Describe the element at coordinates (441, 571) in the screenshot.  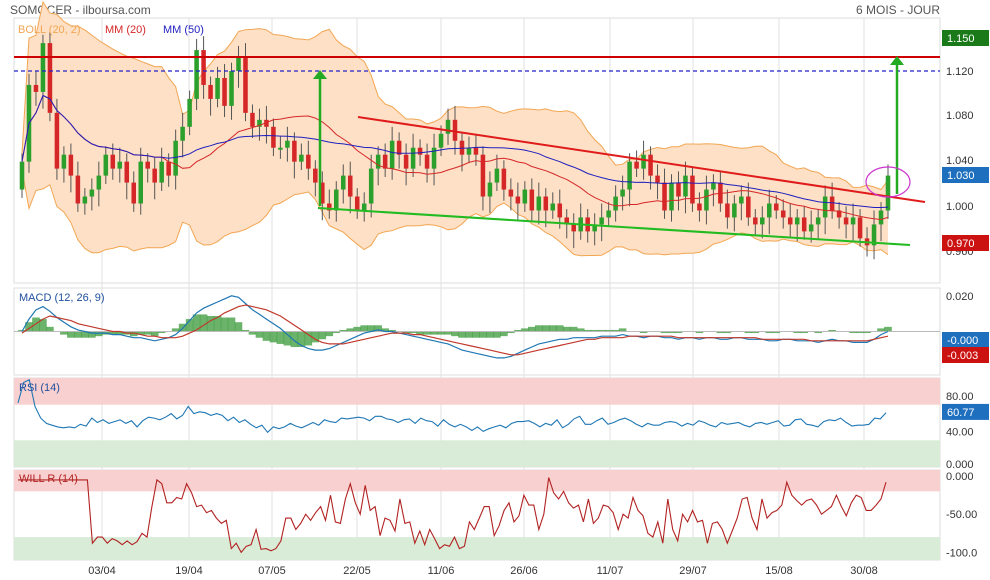
I see `x-tick-label: 11/06` at that location.